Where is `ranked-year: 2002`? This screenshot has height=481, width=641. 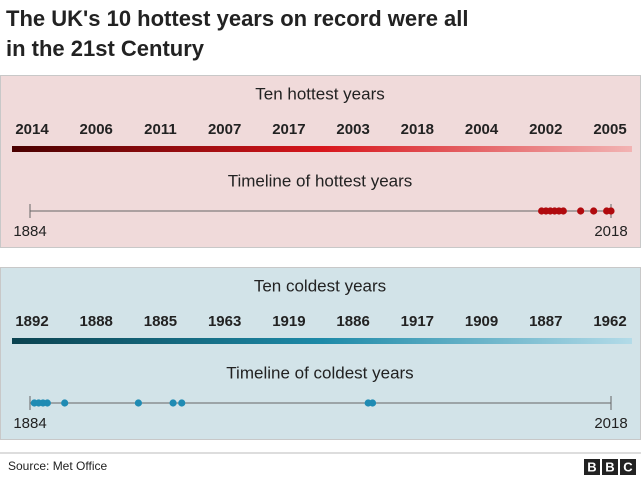
ranked-year: 2002 is located at coordinates (545, 129).